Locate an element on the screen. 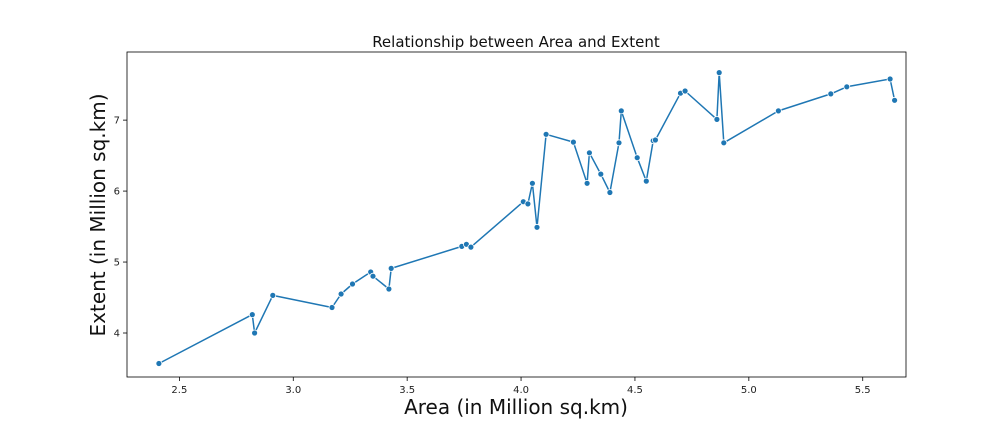 This screenshot has height=432, width=1008. y-tick-label: 6 is located at coordinates (117, 192).